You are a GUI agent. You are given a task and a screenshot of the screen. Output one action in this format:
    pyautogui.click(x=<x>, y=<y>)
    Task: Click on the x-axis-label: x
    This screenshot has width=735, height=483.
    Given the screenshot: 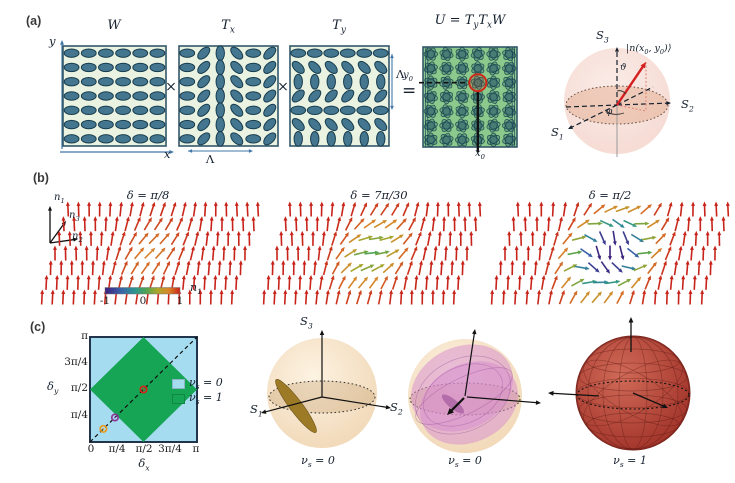 What is the action you would take?
    pyautogui.click(x=167, y=154)
    